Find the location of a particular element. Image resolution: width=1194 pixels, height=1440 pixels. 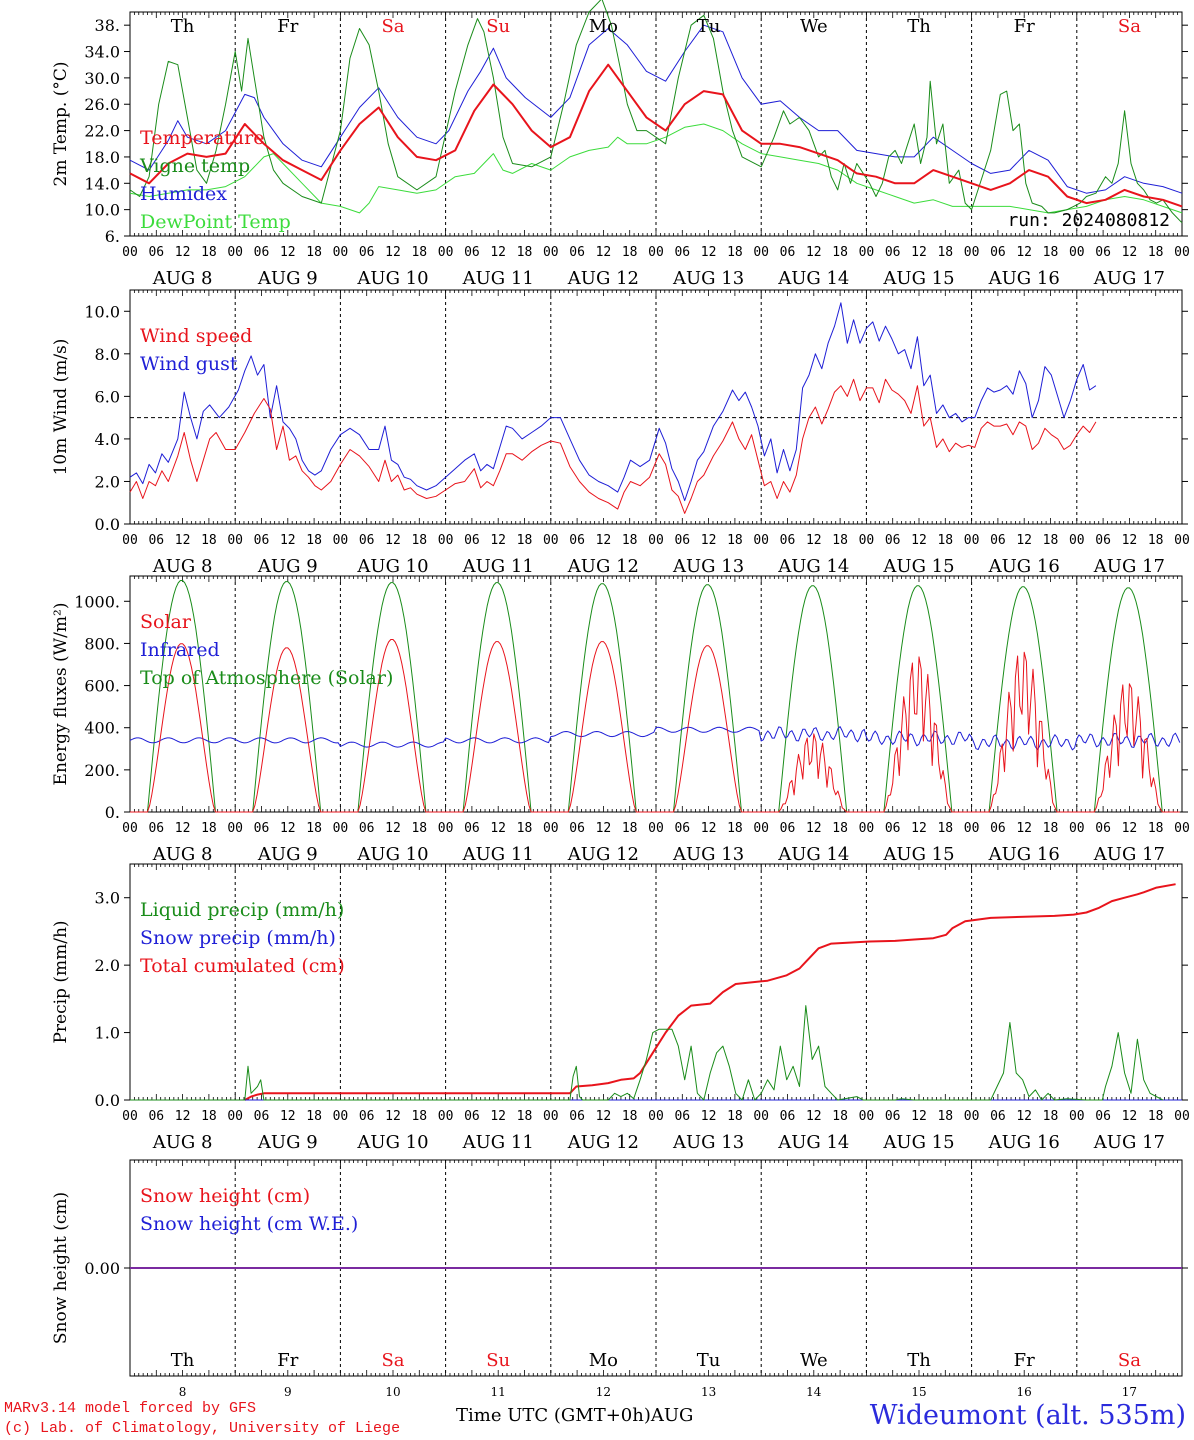

series-vigne-temp is located at coordinates (656, 112).